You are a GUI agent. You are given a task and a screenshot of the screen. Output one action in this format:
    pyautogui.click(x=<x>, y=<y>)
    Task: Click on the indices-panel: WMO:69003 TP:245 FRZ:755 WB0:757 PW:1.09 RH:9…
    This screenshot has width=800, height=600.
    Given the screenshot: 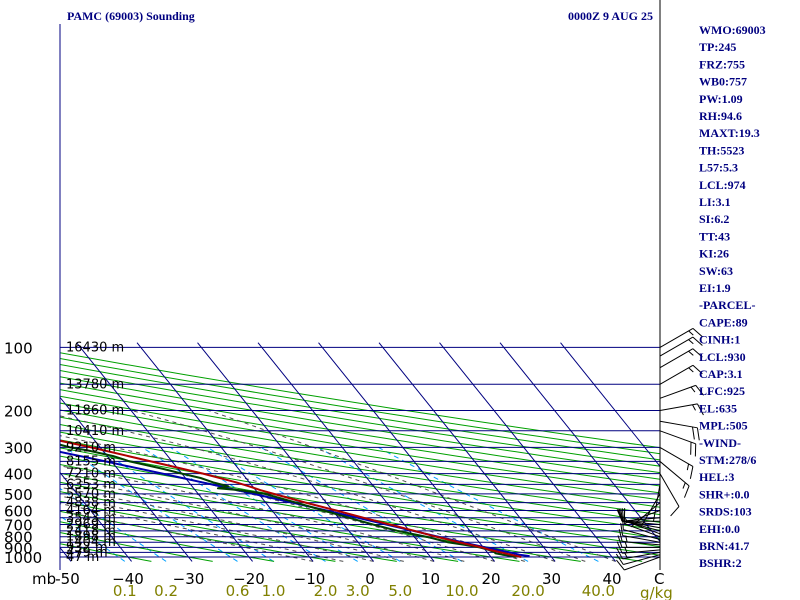 What is the action you would take?
    pyautogui.click(x=732, y=296)
    